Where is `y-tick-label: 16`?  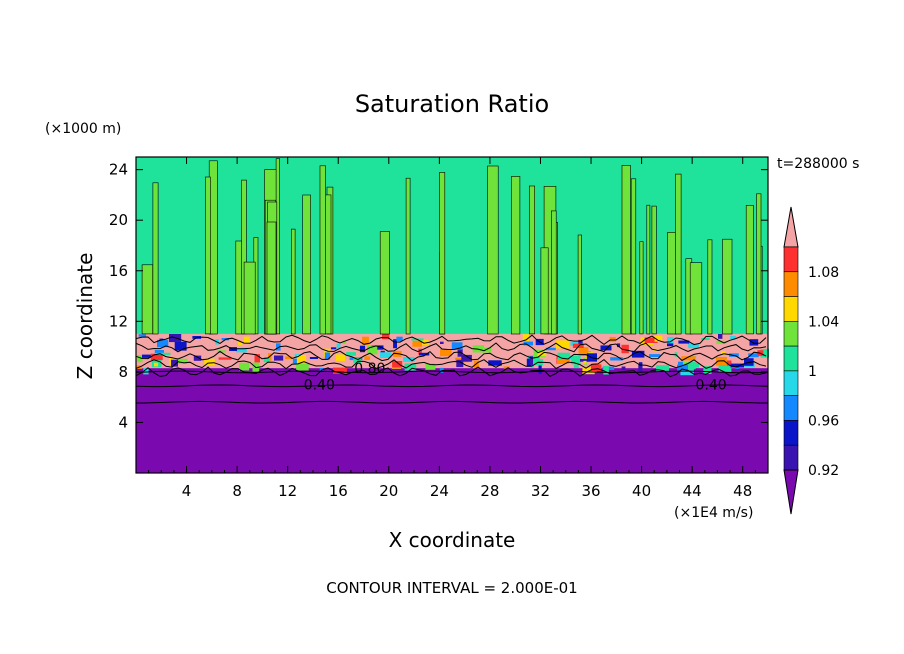
y-tick-label: 16 is located at coordinates (118, 271).